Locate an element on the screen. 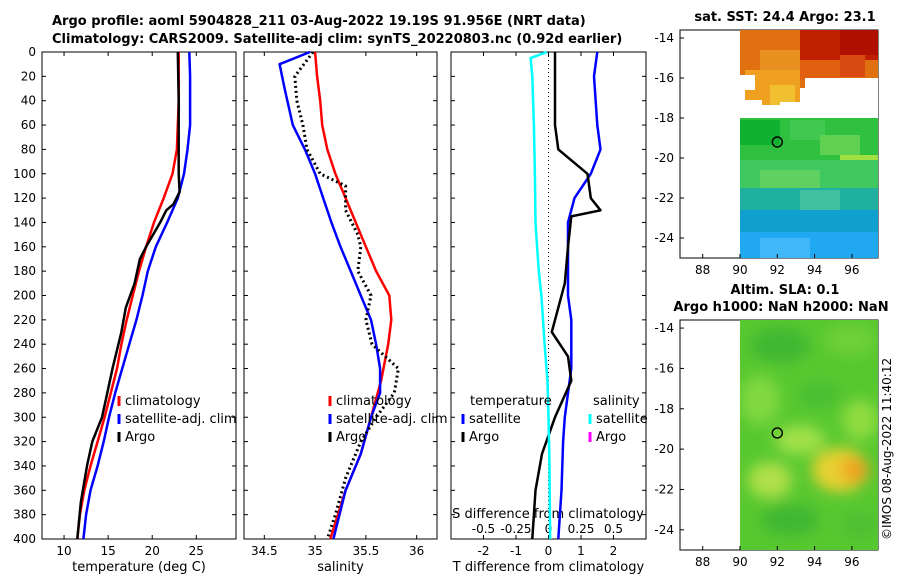 The height and width of the screenshot is (580, 900). y-tick-label: 160 is located at coordinates (24, 247).